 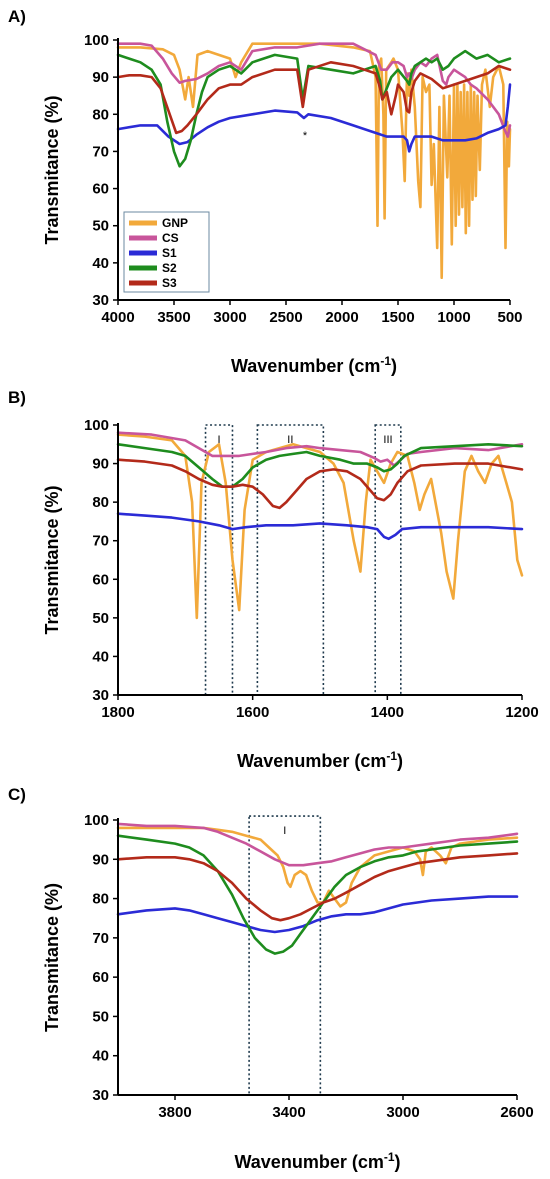 What do you see at coordinates (175, 223) in the screenshot?
I see `legend-label-gnp: GNP` at bounding box center [175, 223].